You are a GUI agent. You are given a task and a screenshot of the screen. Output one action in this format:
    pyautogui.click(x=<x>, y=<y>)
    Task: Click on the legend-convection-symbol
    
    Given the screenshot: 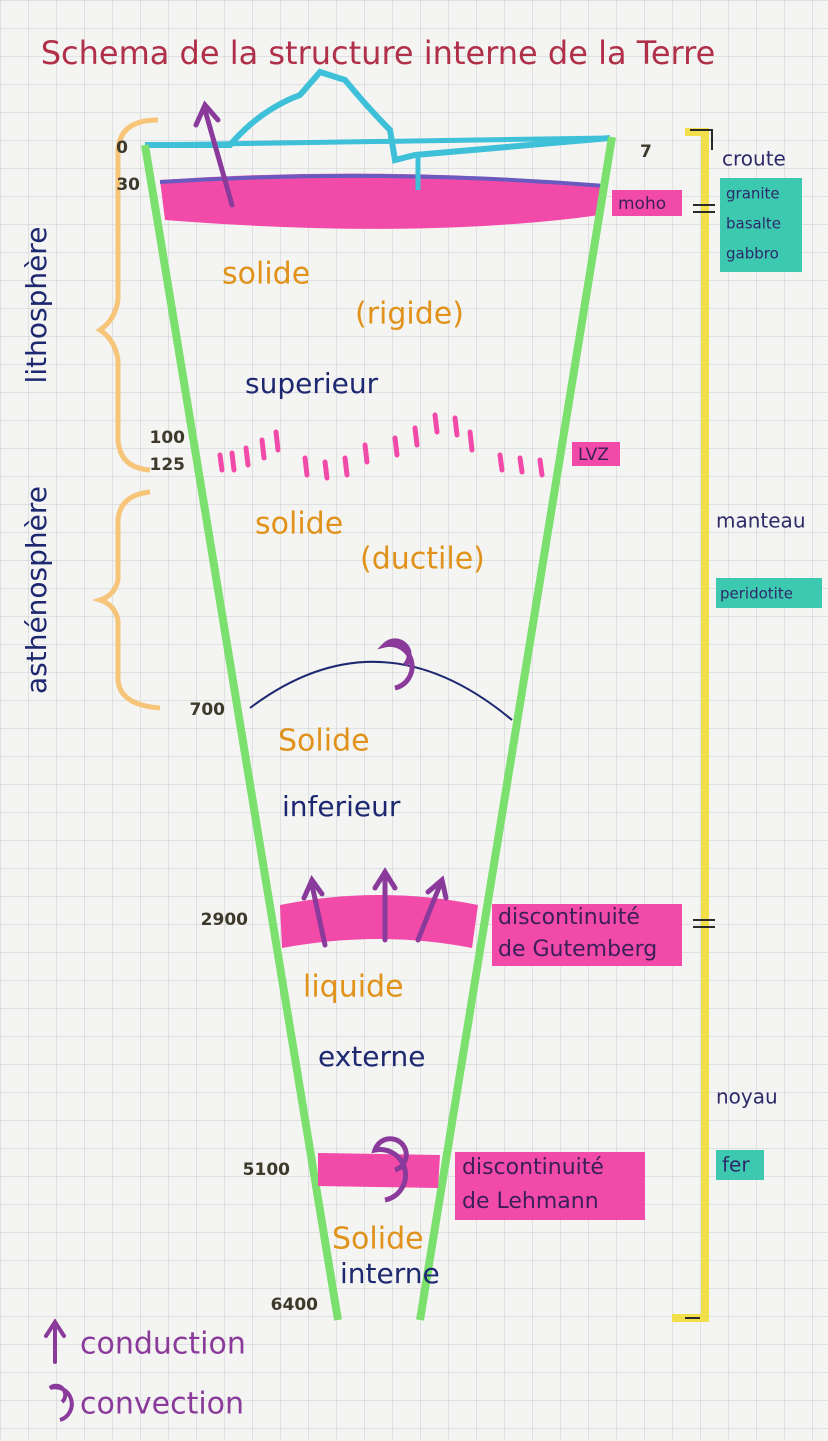 What is the action you would take?
    pyautogui.click(x=61, y=1402)
    